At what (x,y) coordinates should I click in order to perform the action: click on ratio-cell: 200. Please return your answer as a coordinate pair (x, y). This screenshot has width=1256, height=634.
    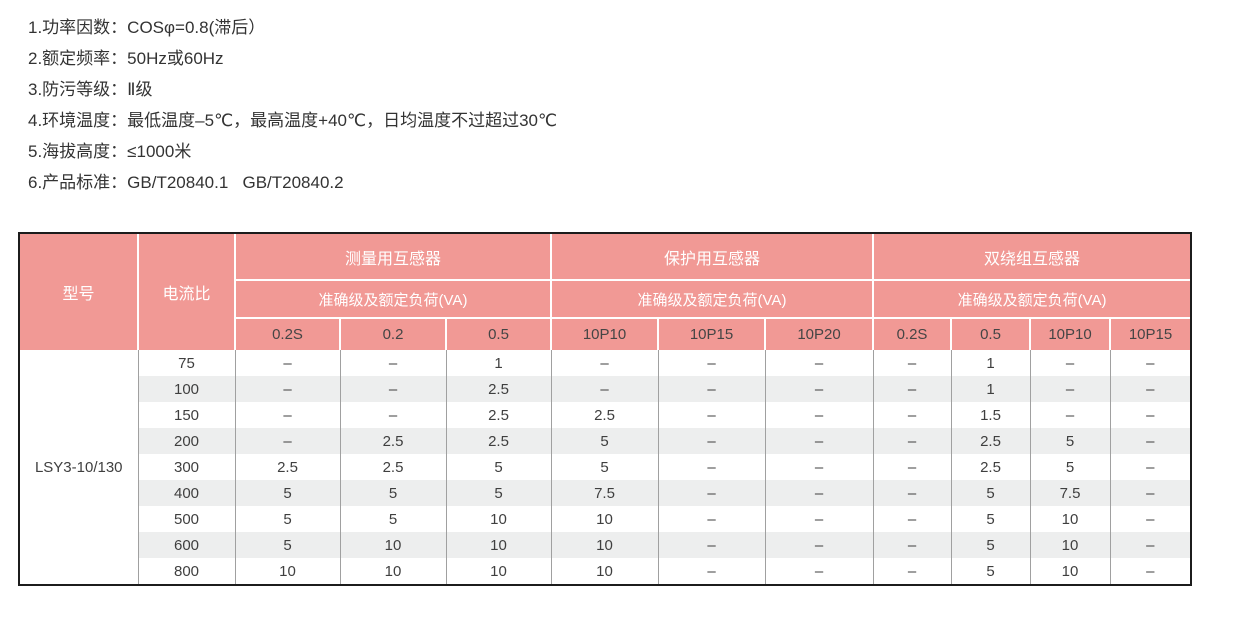
    Looking at the image, I should click on (186, 441).